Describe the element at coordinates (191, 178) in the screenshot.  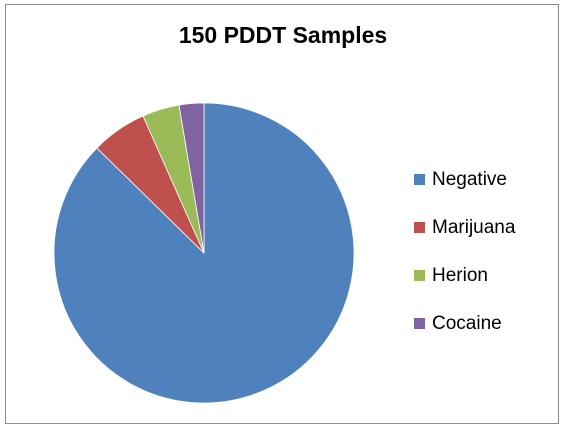
I see `pie-slice-cocaine` at that location.